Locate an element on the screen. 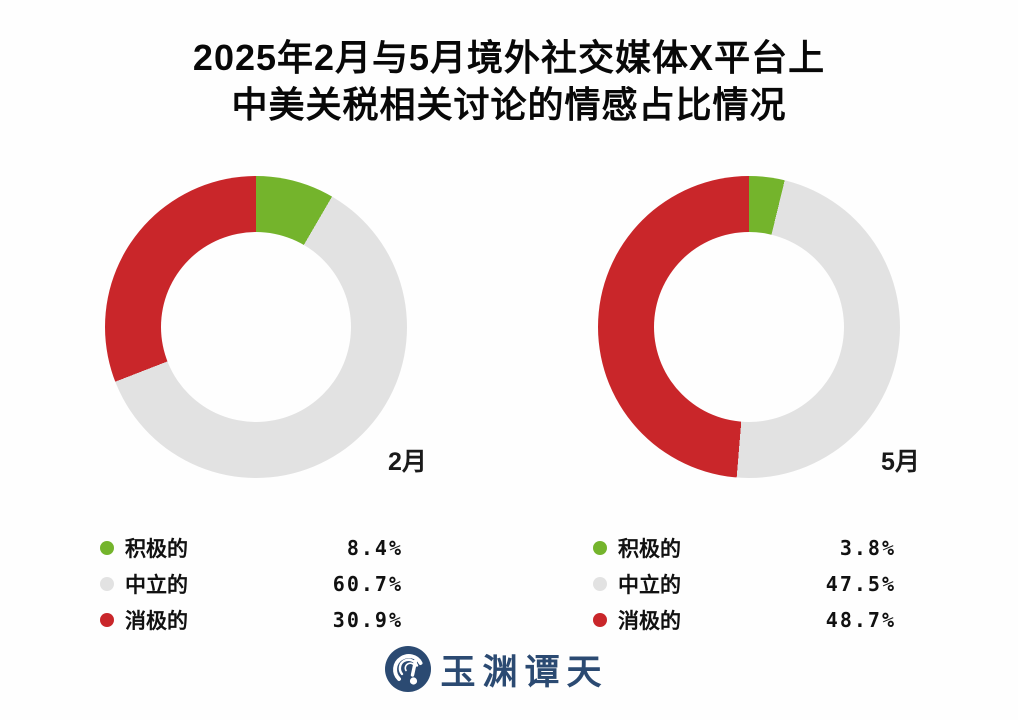 The height and width of the screenshot is (720, 1018). legend-row-positive: 积极的 8.4% is located at coordinates (251, 548).